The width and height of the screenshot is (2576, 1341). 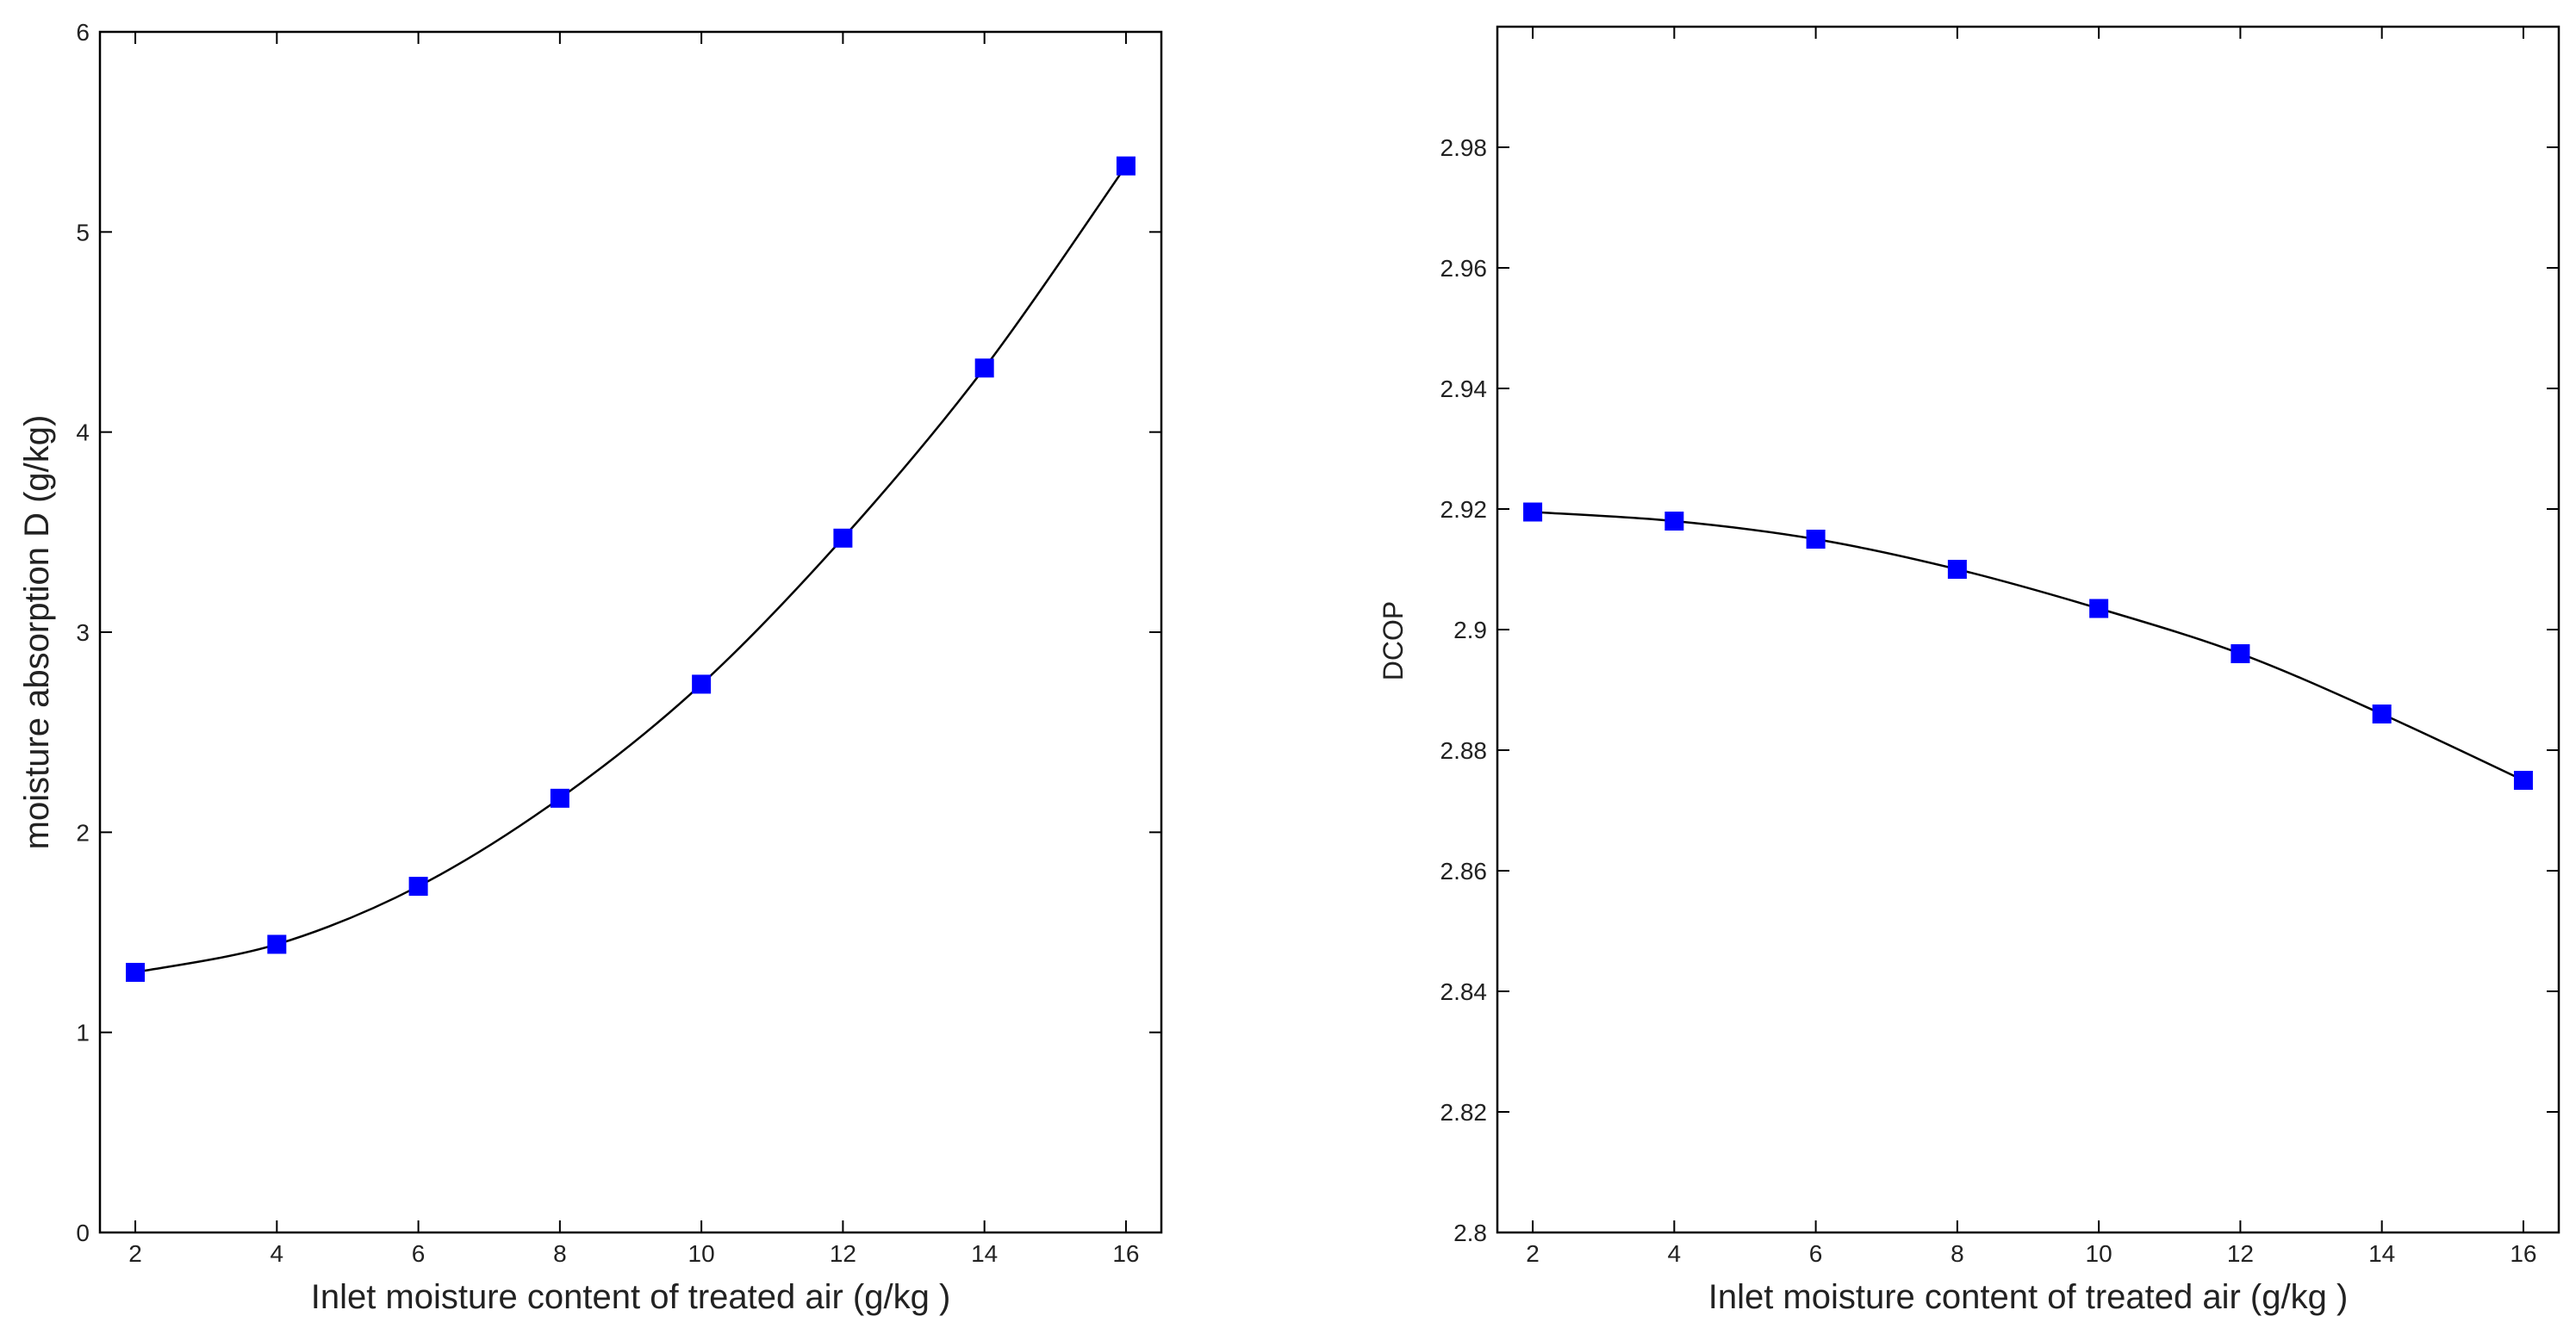 What do you see at coordinates (1464, 871) in the screenshot?
I see `y-tick-label: 2.86` at bounding box center [1464, 871].